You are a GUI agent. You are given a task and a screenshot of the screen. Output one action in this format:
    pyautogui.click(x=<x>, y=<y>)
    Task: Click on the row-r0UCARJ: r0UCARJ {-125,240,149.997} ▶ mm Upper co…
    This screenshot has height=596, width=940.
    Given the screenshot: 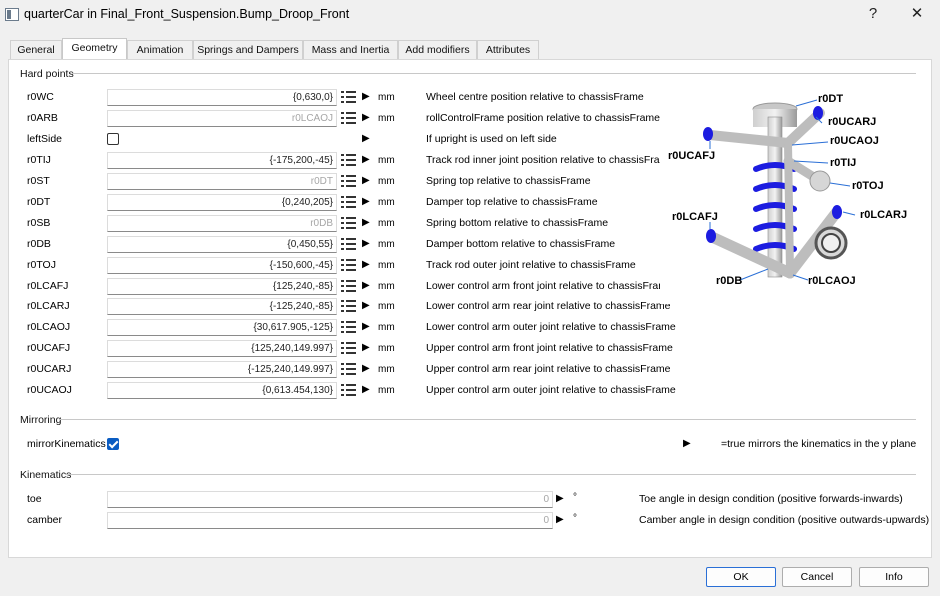 What is the action you would take?
    pyautogui.click(x=335, y=370)
    